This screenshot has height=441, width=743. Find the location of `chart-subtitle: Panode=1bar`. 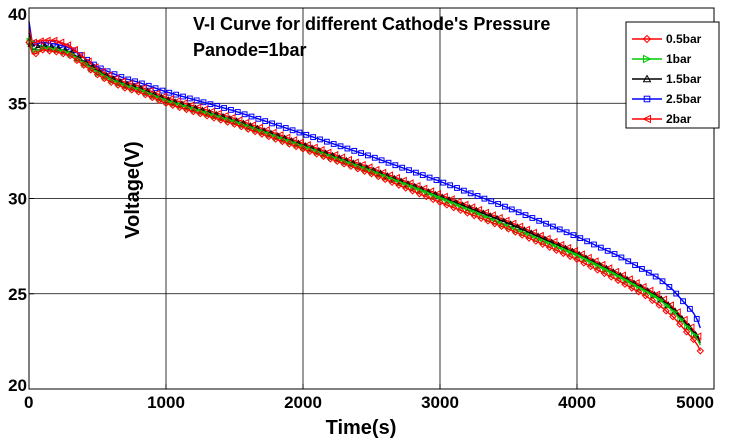

chart-subtitle: Panode=1bar is located at coordinates (250, 50).